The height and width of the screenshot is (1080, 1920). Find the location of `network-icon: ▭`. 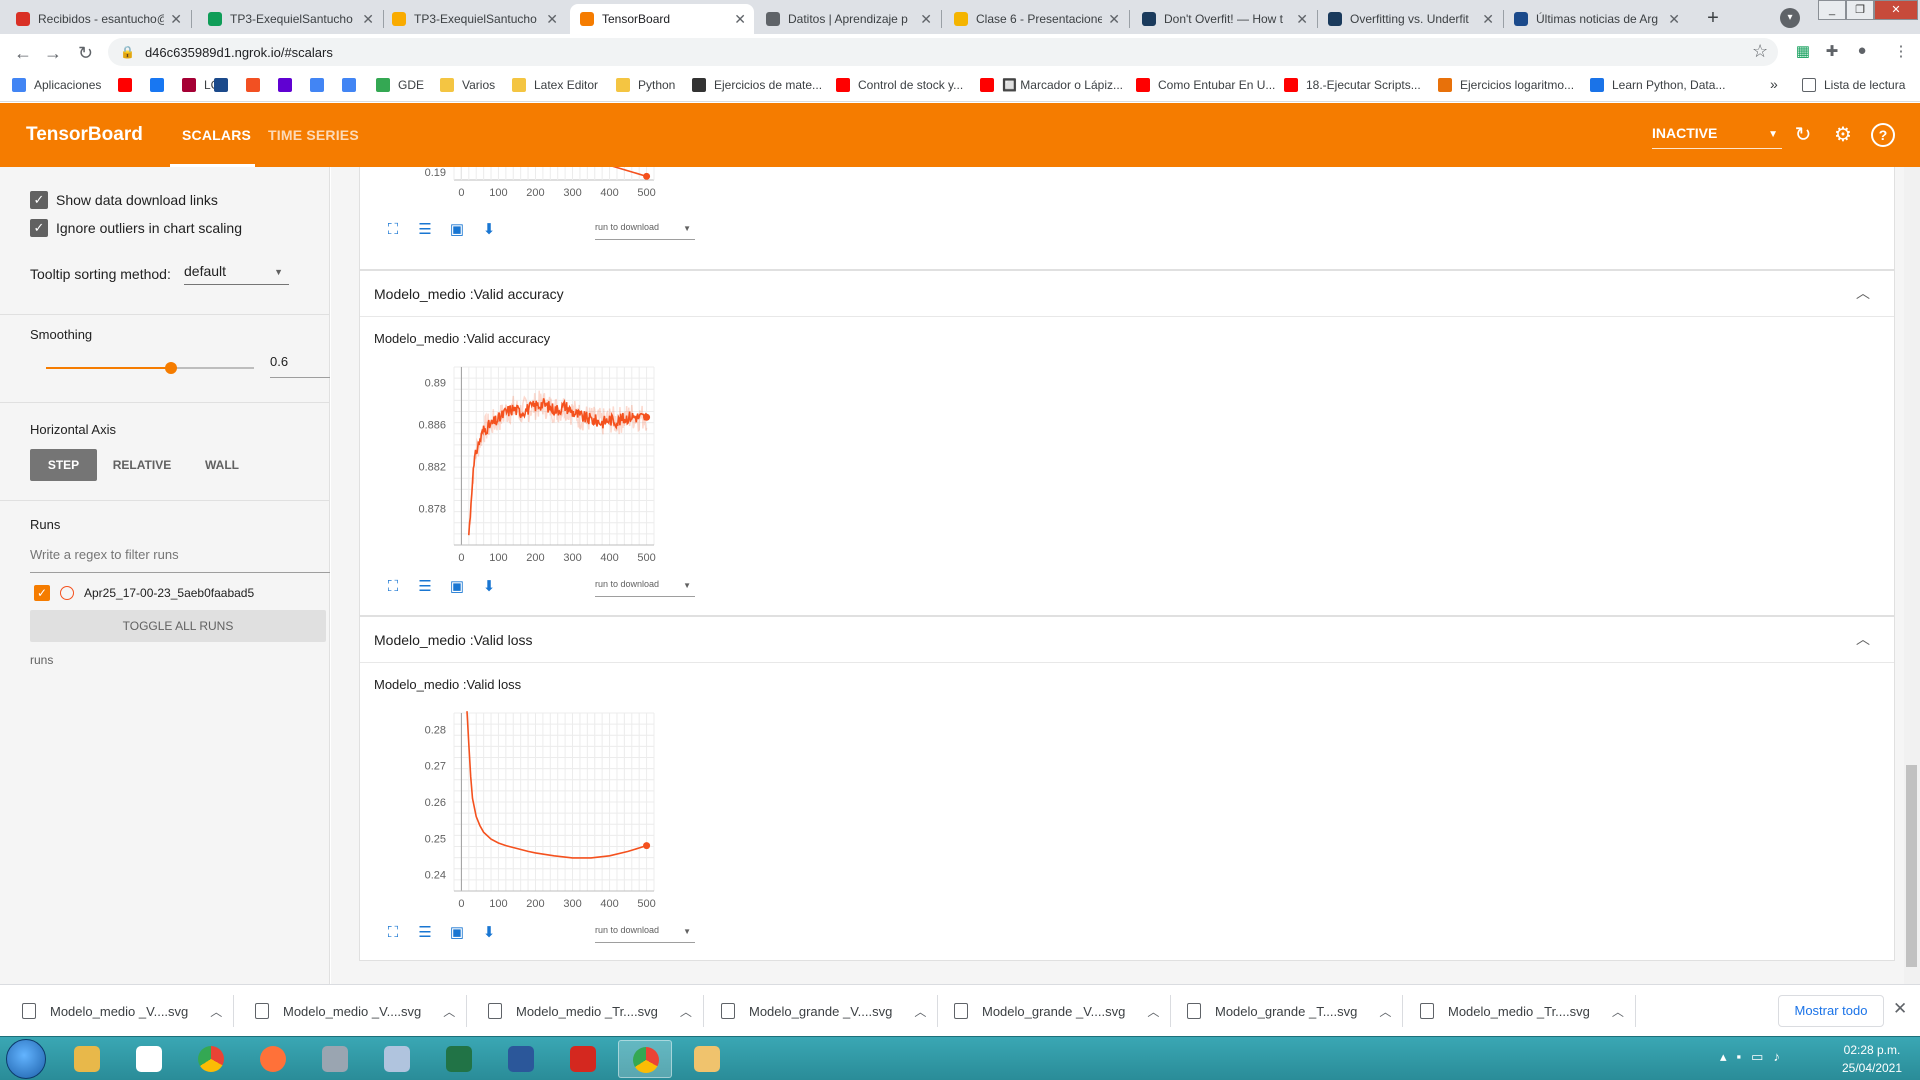

network-icon: ▭ is located at coordinates (1757, 1056).